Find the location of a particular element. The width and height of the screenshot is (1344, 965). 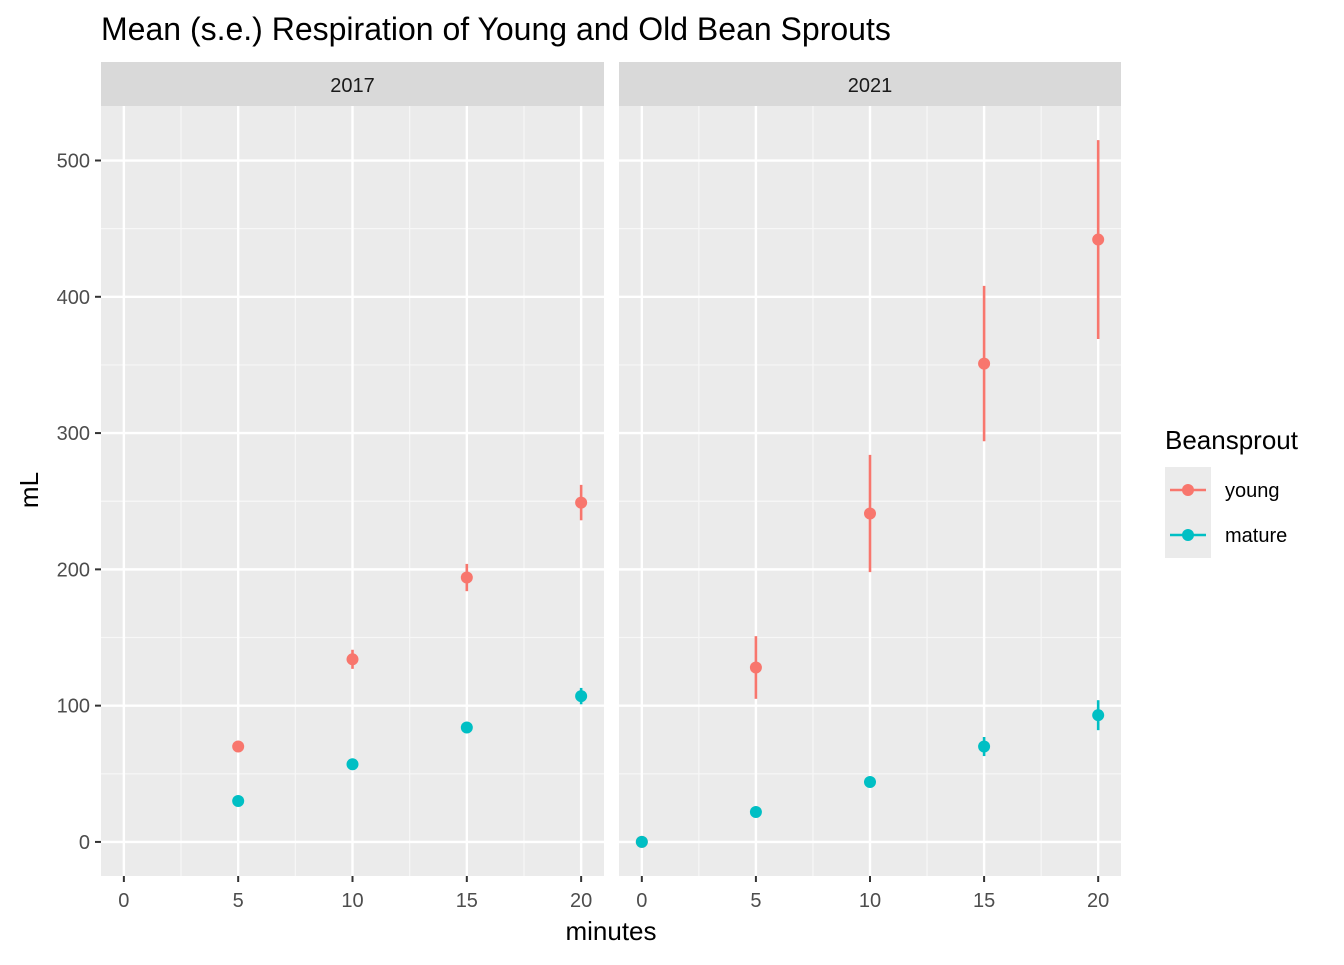

x-axis-label: minutes is located at coordinates (610, 931).